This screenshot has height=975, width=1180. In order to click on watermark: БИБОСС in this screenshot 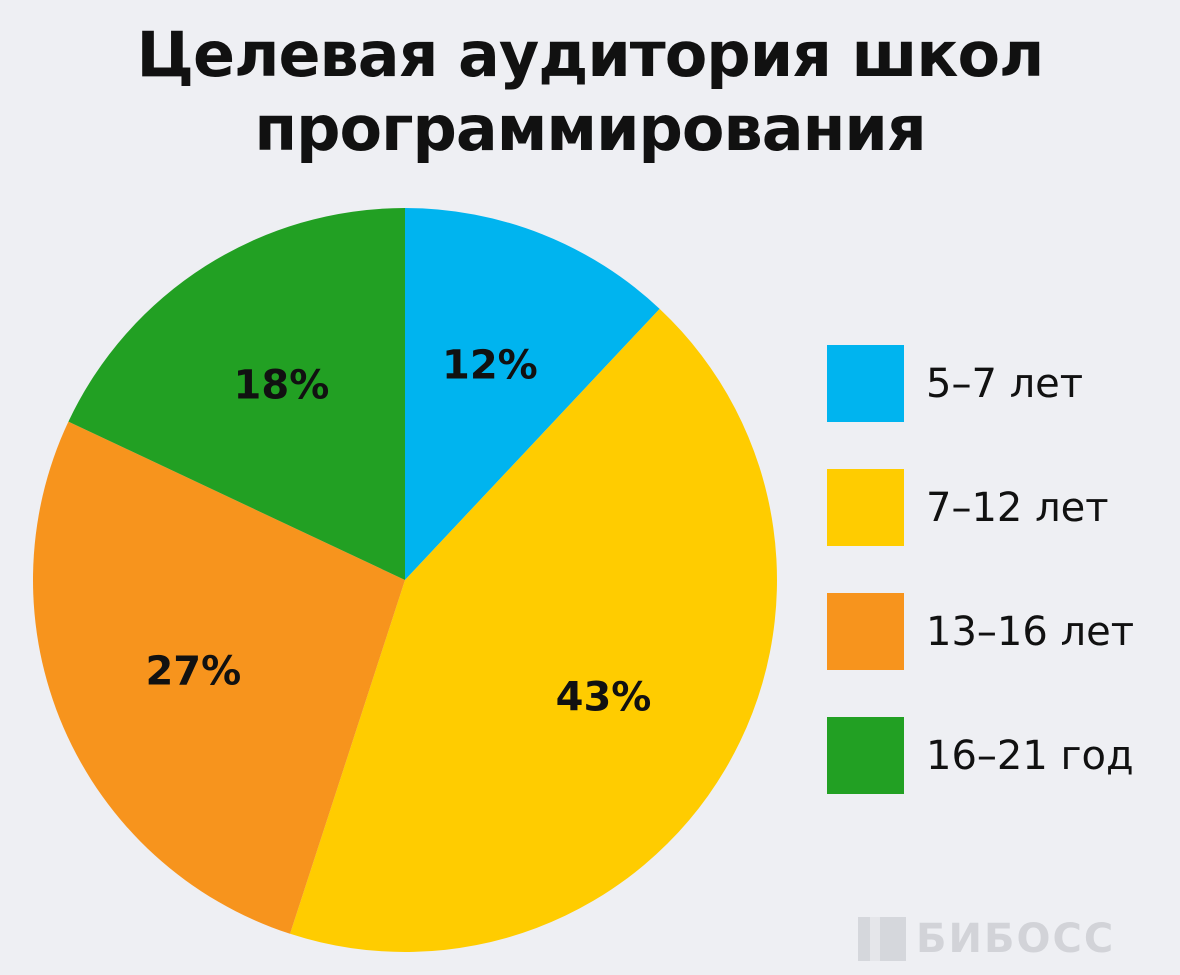, I will do `click(986, 939)`.